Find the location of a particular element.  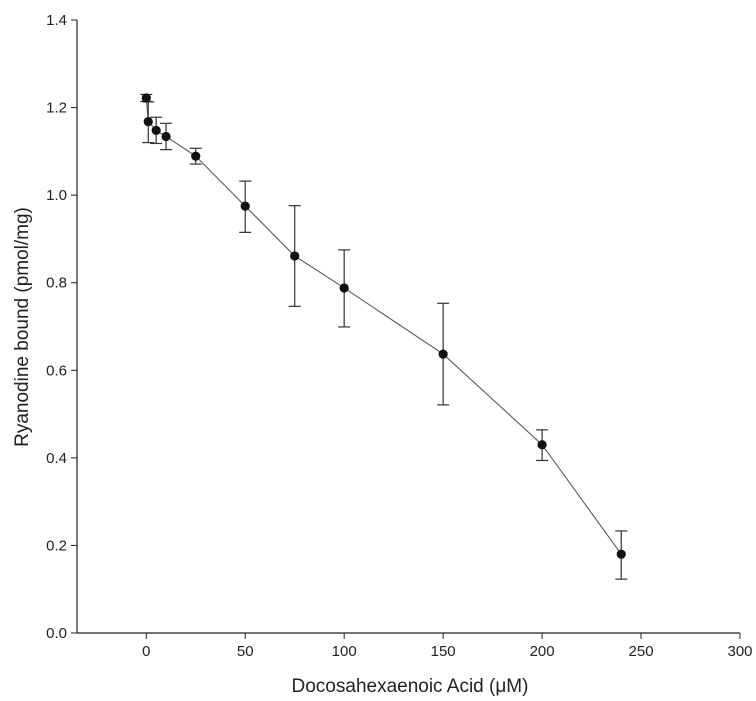

x-tick-label: 150 is located at coordinates (443, 651).